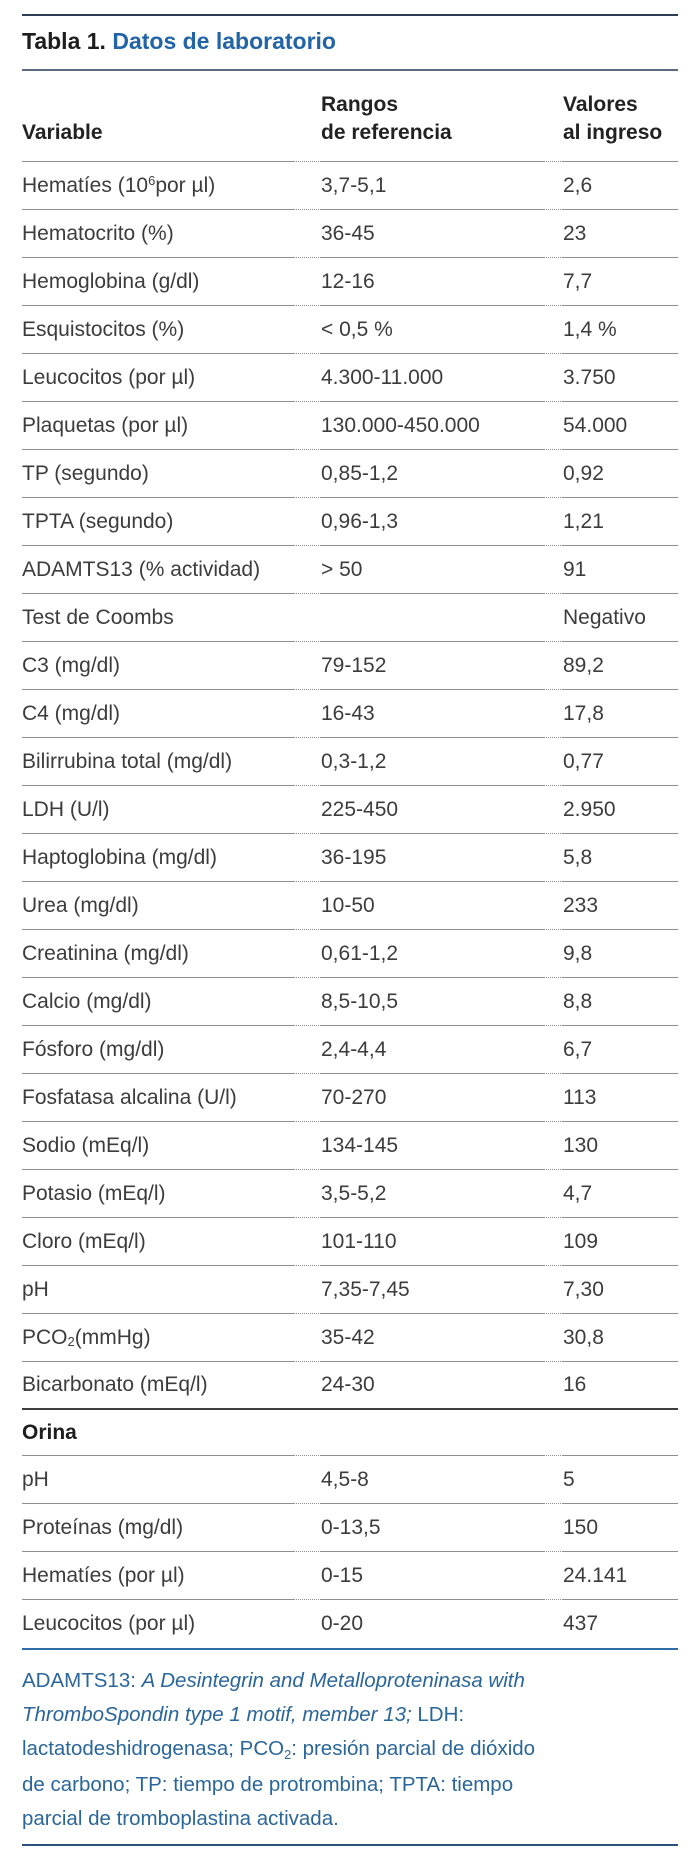  Describe the element at coordinates (360, 473) in the screenshot. I see `text-segment: 0,85-1,2` at that location.